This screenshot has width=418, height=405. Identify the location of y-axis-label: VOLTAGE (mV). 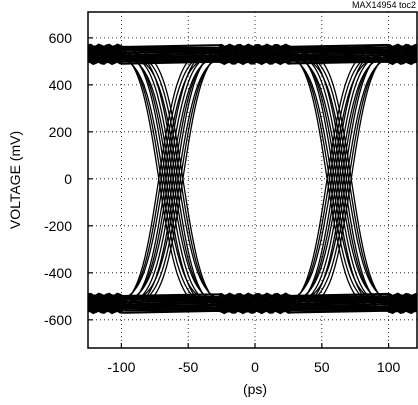
(15, 180).